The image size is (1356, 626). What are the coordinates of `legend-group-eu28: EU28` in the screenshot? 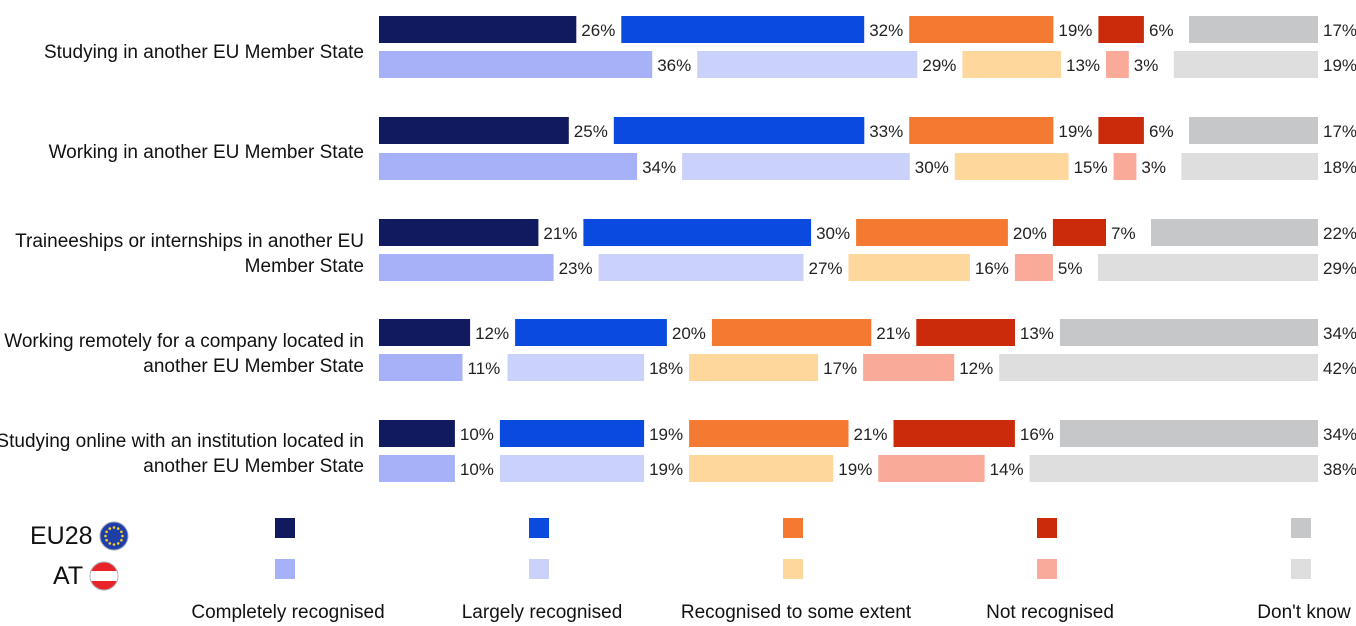 It's located at (79, 536).